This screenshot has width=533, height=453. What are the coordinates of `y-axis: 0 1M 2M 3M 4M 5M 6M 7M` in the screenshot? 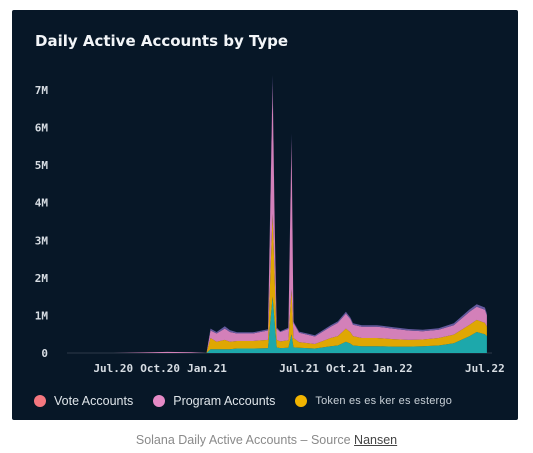 It's located at (42, 222).